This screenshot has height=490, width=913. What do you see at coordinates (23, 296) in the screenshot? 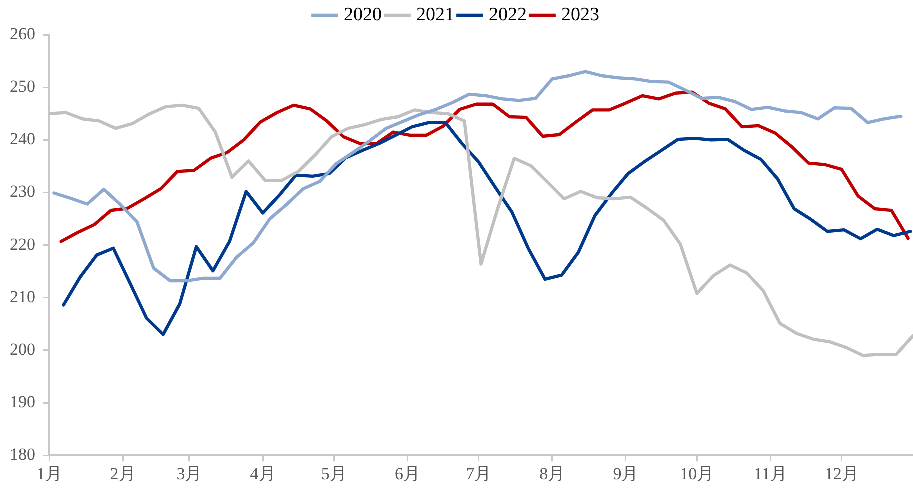
I see `y-tick-label: 210` at bounding box center [23, 296].